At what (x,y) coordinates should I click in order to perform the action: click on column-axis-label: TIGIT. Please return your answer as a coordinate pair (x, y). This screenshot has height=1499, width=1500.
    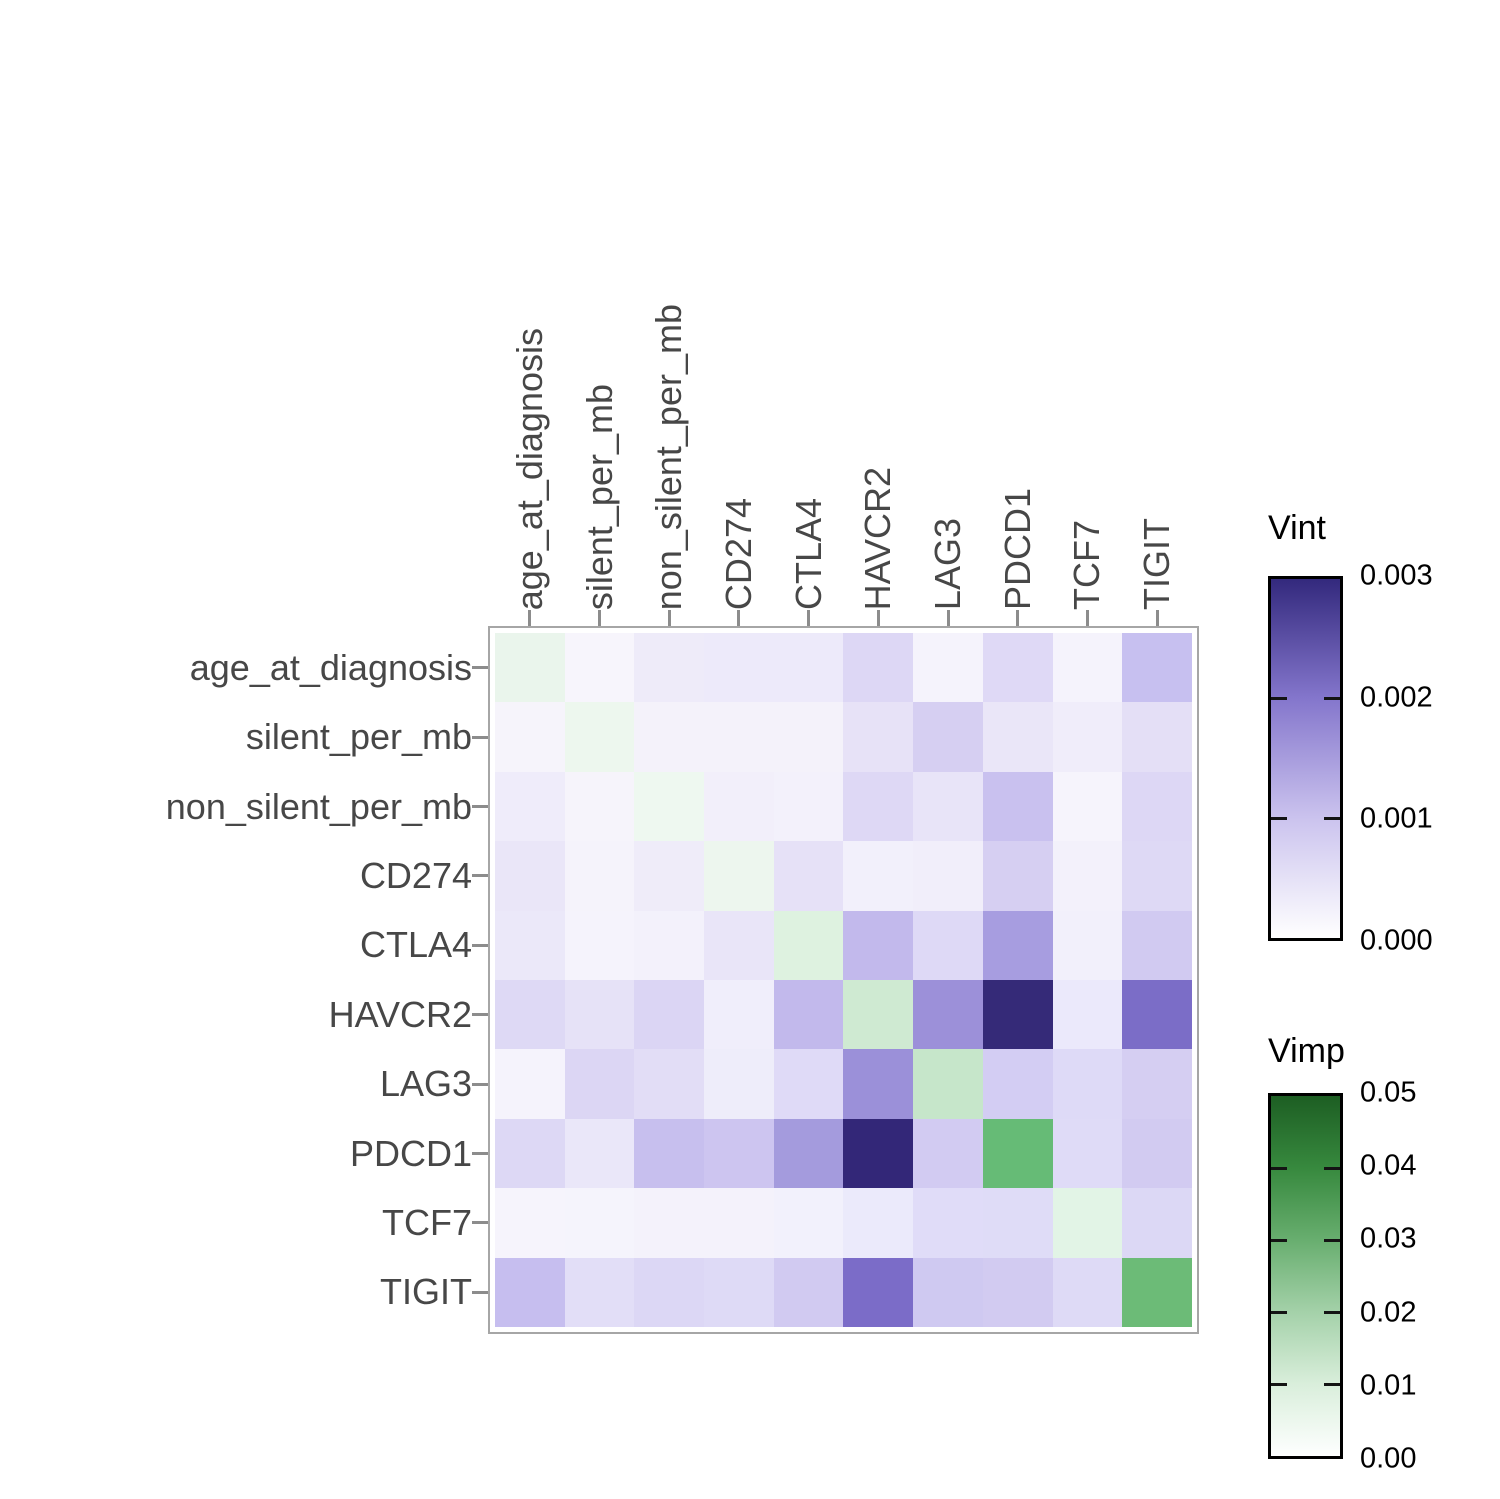
    Looking at the image, I should click on (1157, 564).